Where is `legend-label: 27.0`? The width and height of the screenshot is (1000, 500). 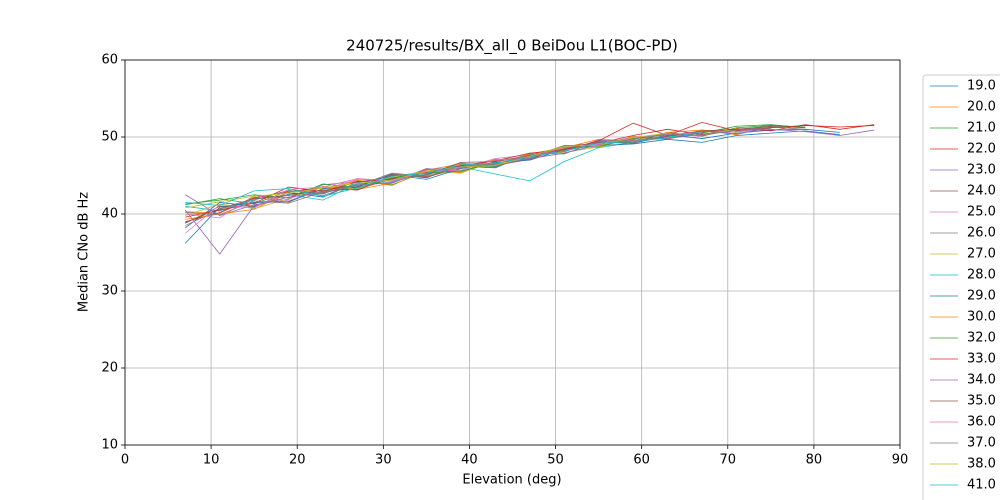
legend-label: 27.0 is located at coordinates (981, 254).